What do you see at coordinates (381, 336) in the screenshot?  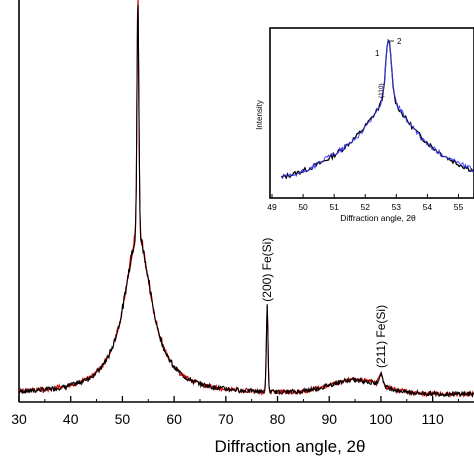 I see `peak-label: (211) Fe(Si)` at bounding box center [381, 336].